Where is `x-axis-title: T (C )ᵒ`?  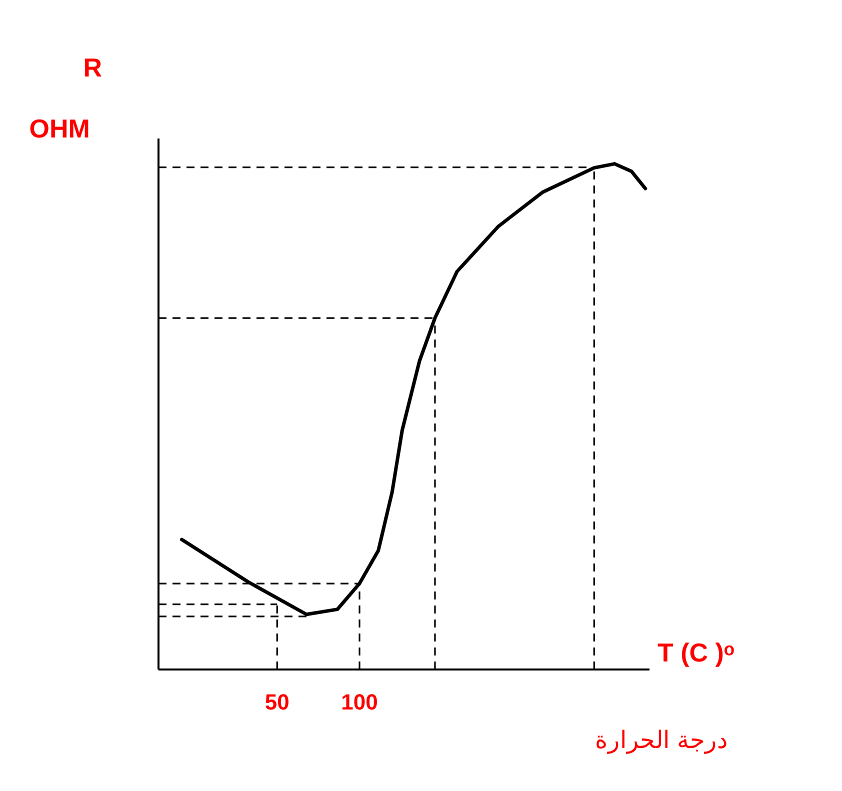 x-axis-title: T (C )ᵒ is located at coordinates (696, 653).